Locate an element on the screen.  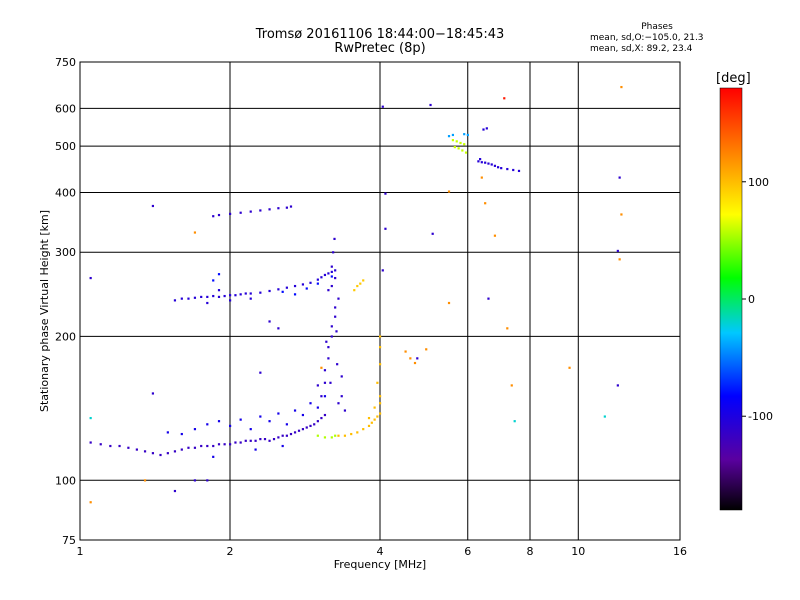
chart-title-line1: Tromsø 20161106 18:44:00−18:45:43 is located at coordinates (380, 34).